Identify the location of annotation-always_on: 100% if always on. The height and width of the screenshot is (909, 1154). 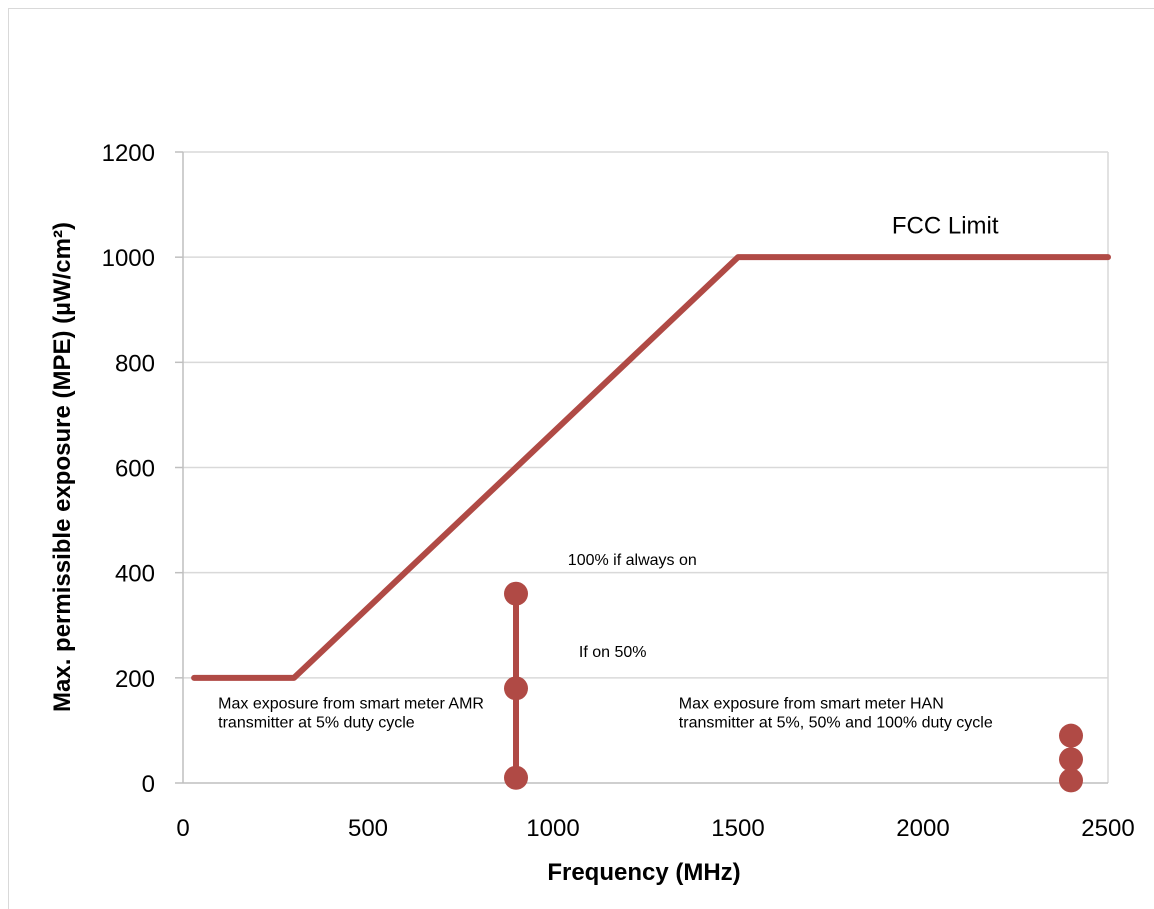
(632, 560).